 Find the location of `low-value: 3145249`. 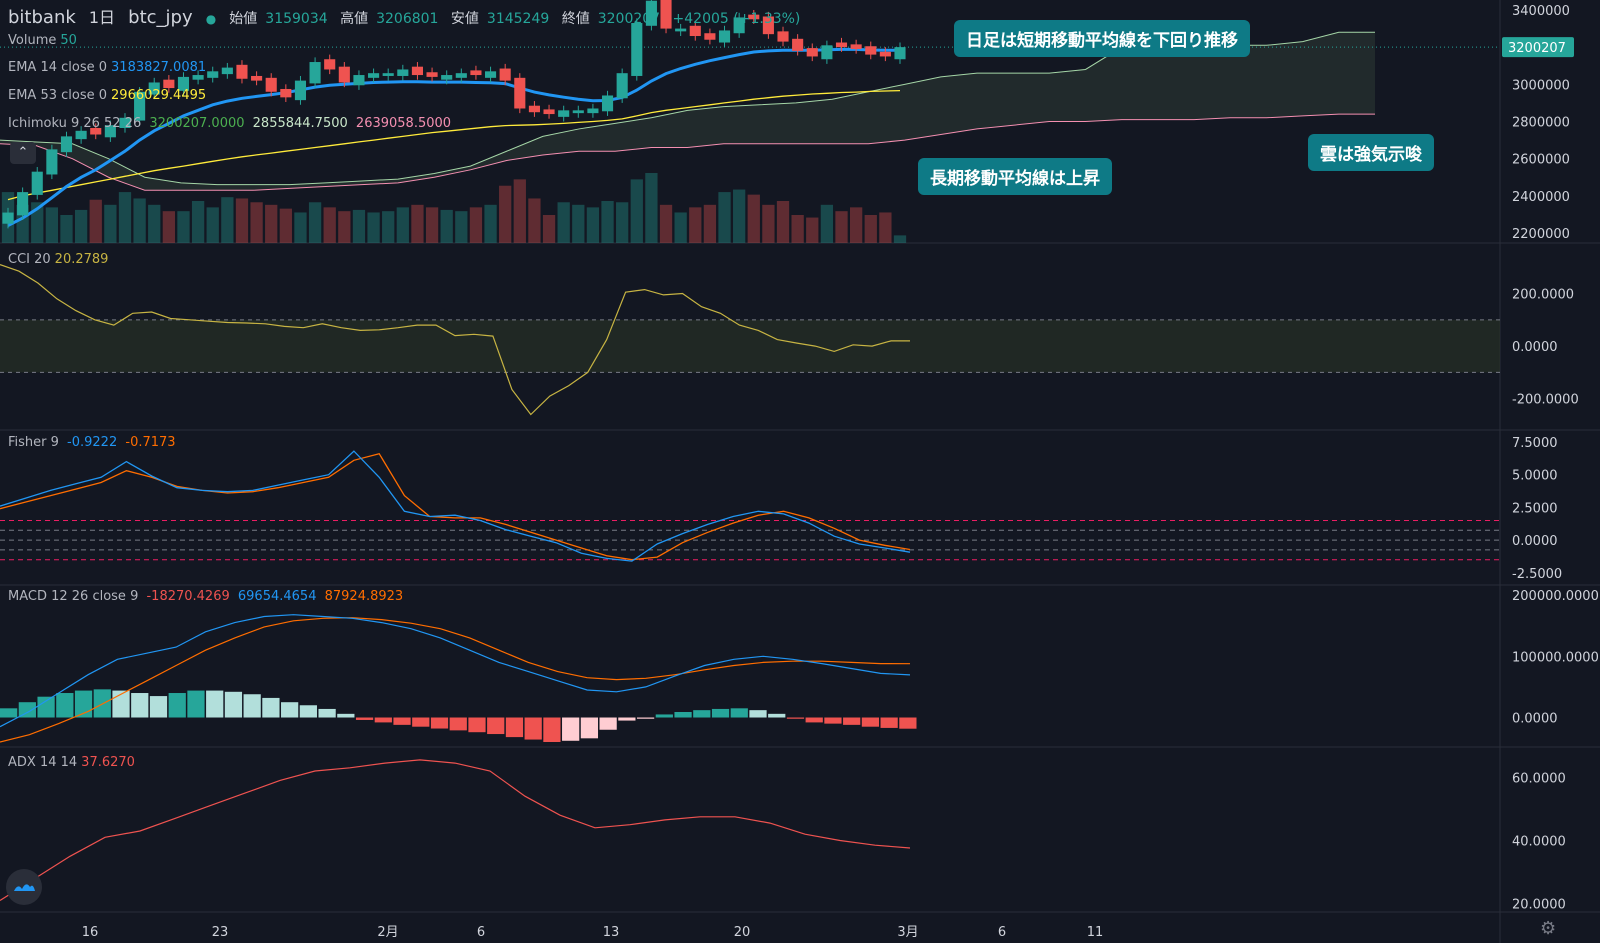

low-value: 3145249 is located at coordinates (518, 19).